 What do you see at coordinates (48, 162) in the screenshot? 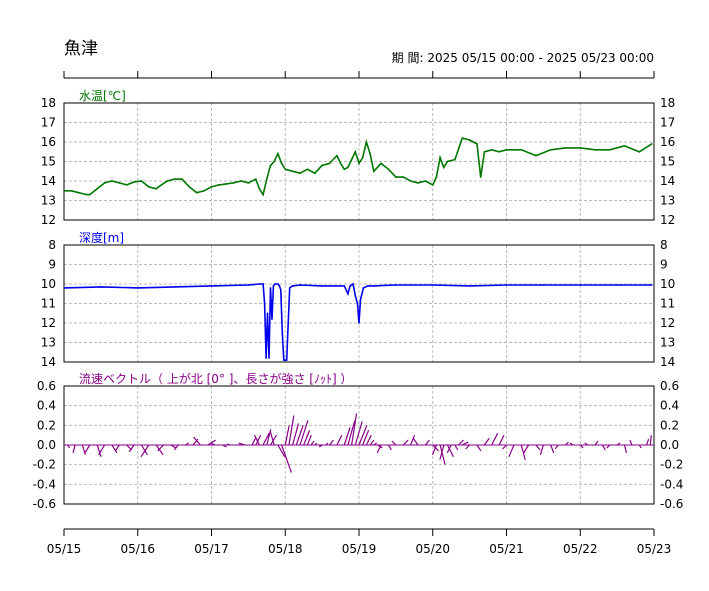
I see `y-tick-label-left: 15` at bounding box center [48, 162].